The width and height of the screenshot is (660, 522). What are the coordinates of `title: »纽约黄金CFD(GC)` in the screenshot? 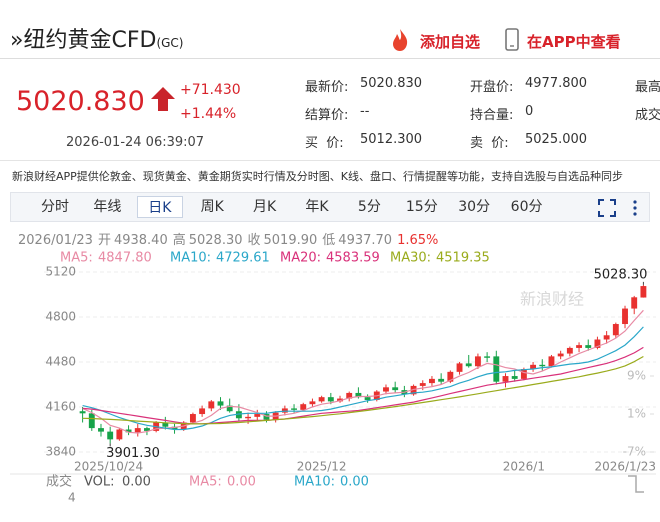 It's located at (96, 38).